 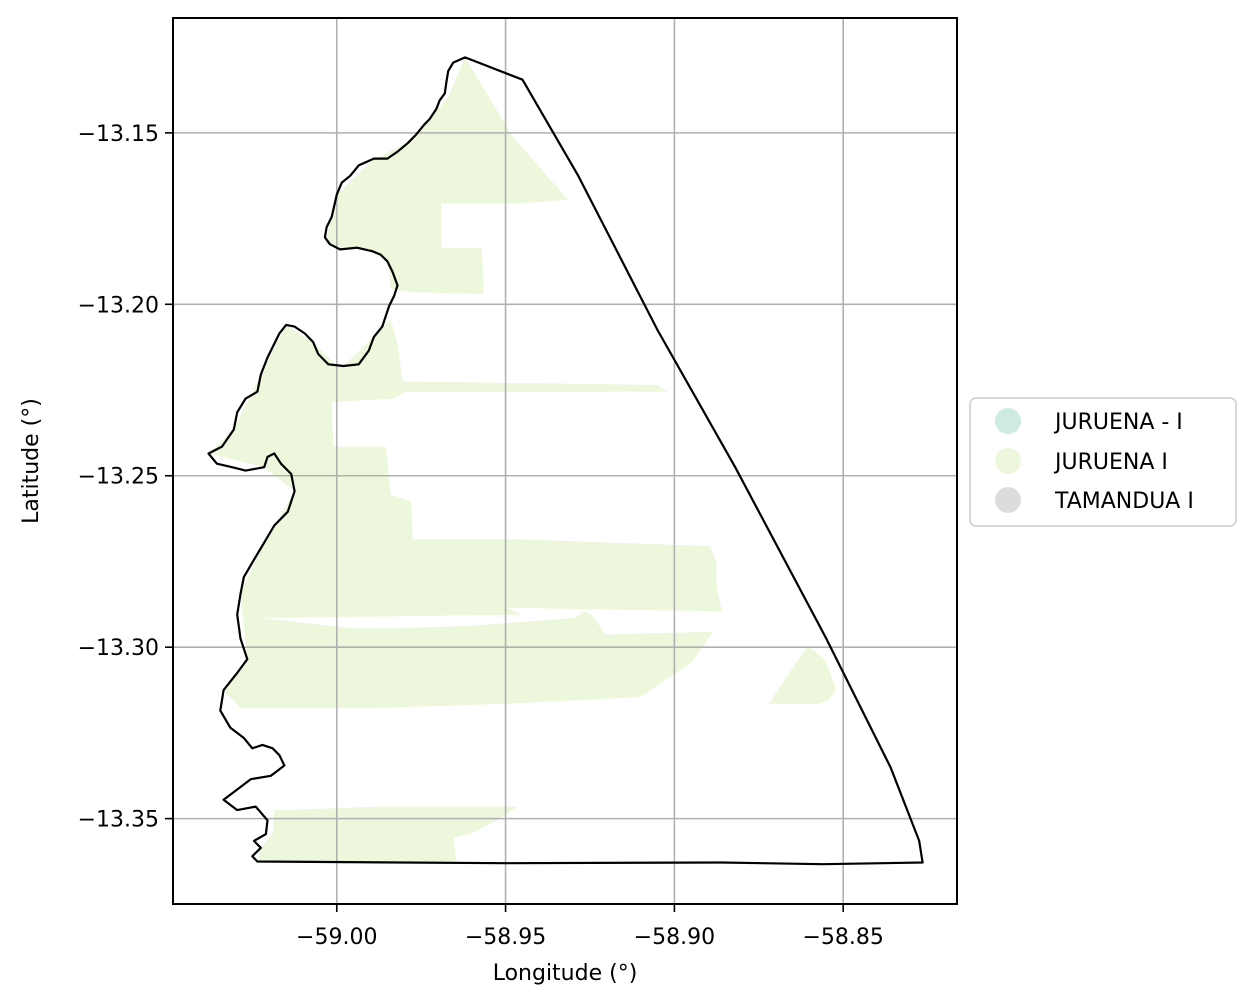 I want to click on y-axis-ticks: −13.15 −13.20 −13.25 −13.30 −13.35, so click(x=125, y=477).